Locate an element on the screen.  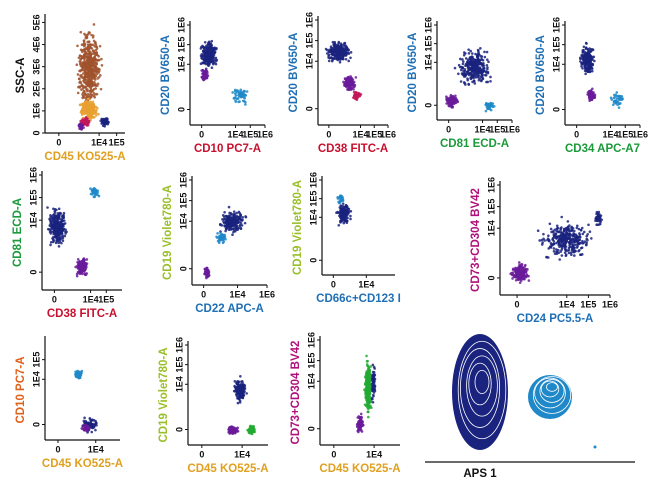
x-tick-label: 0 is located at coordinates (58, 142).